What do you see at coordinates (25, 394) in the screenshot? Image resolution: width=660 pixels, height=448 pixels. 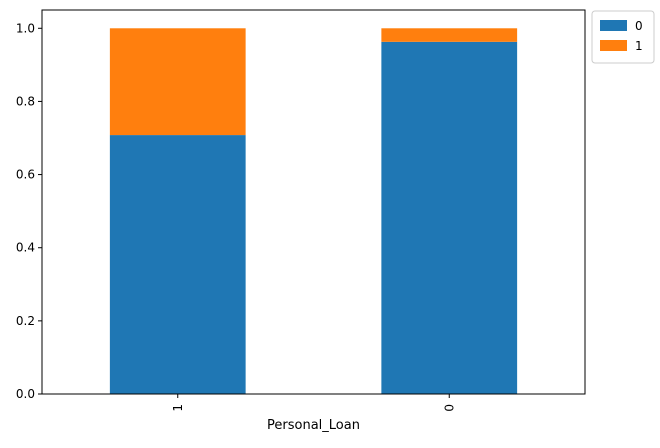 I see `y-tick-label: 0.0` at bounding box center [25, 394].